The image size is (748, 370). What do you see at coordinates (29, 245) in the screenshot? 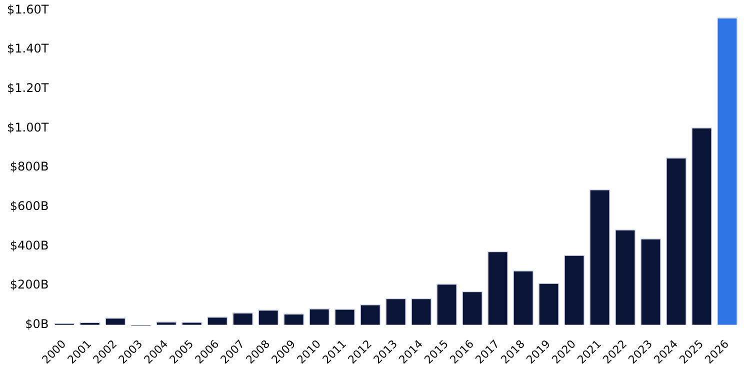
I see `y-tick-label: $400B` at bounding box center [29, 245].